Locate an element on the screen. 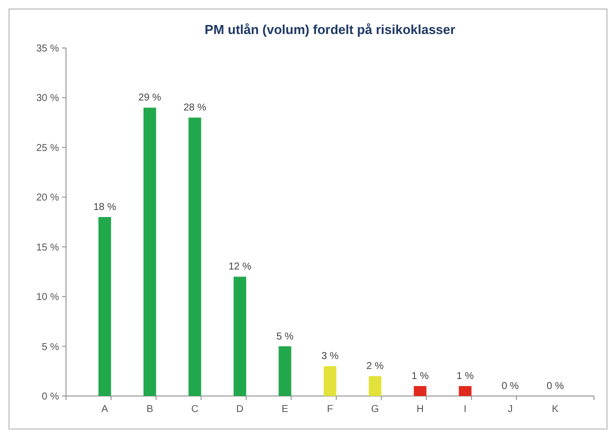  y-tick-label: 15 % is located at coordinates (48, 248).